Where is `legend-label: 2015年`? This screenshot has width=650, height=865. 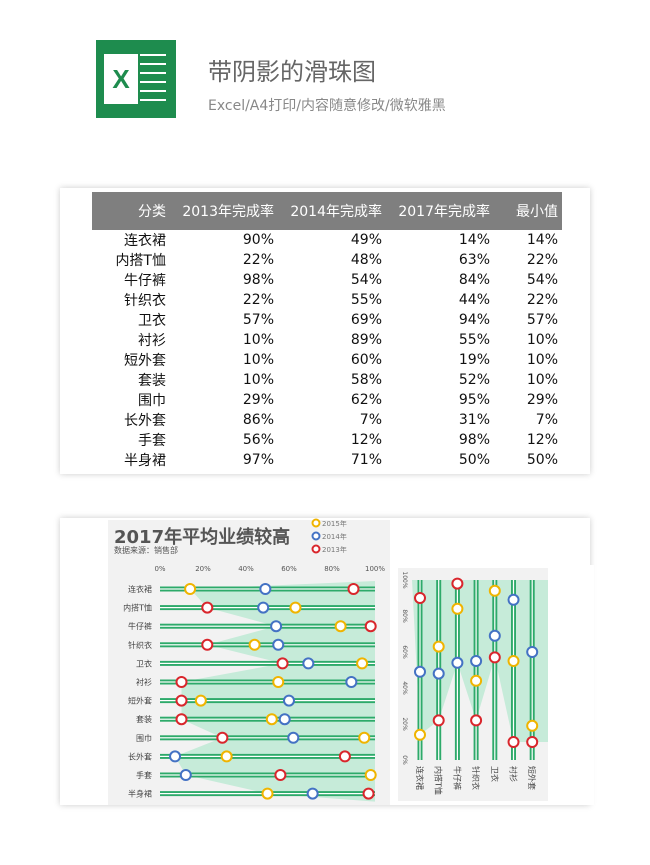
legend-label: 2015年 is located at coordinates (334, 523).